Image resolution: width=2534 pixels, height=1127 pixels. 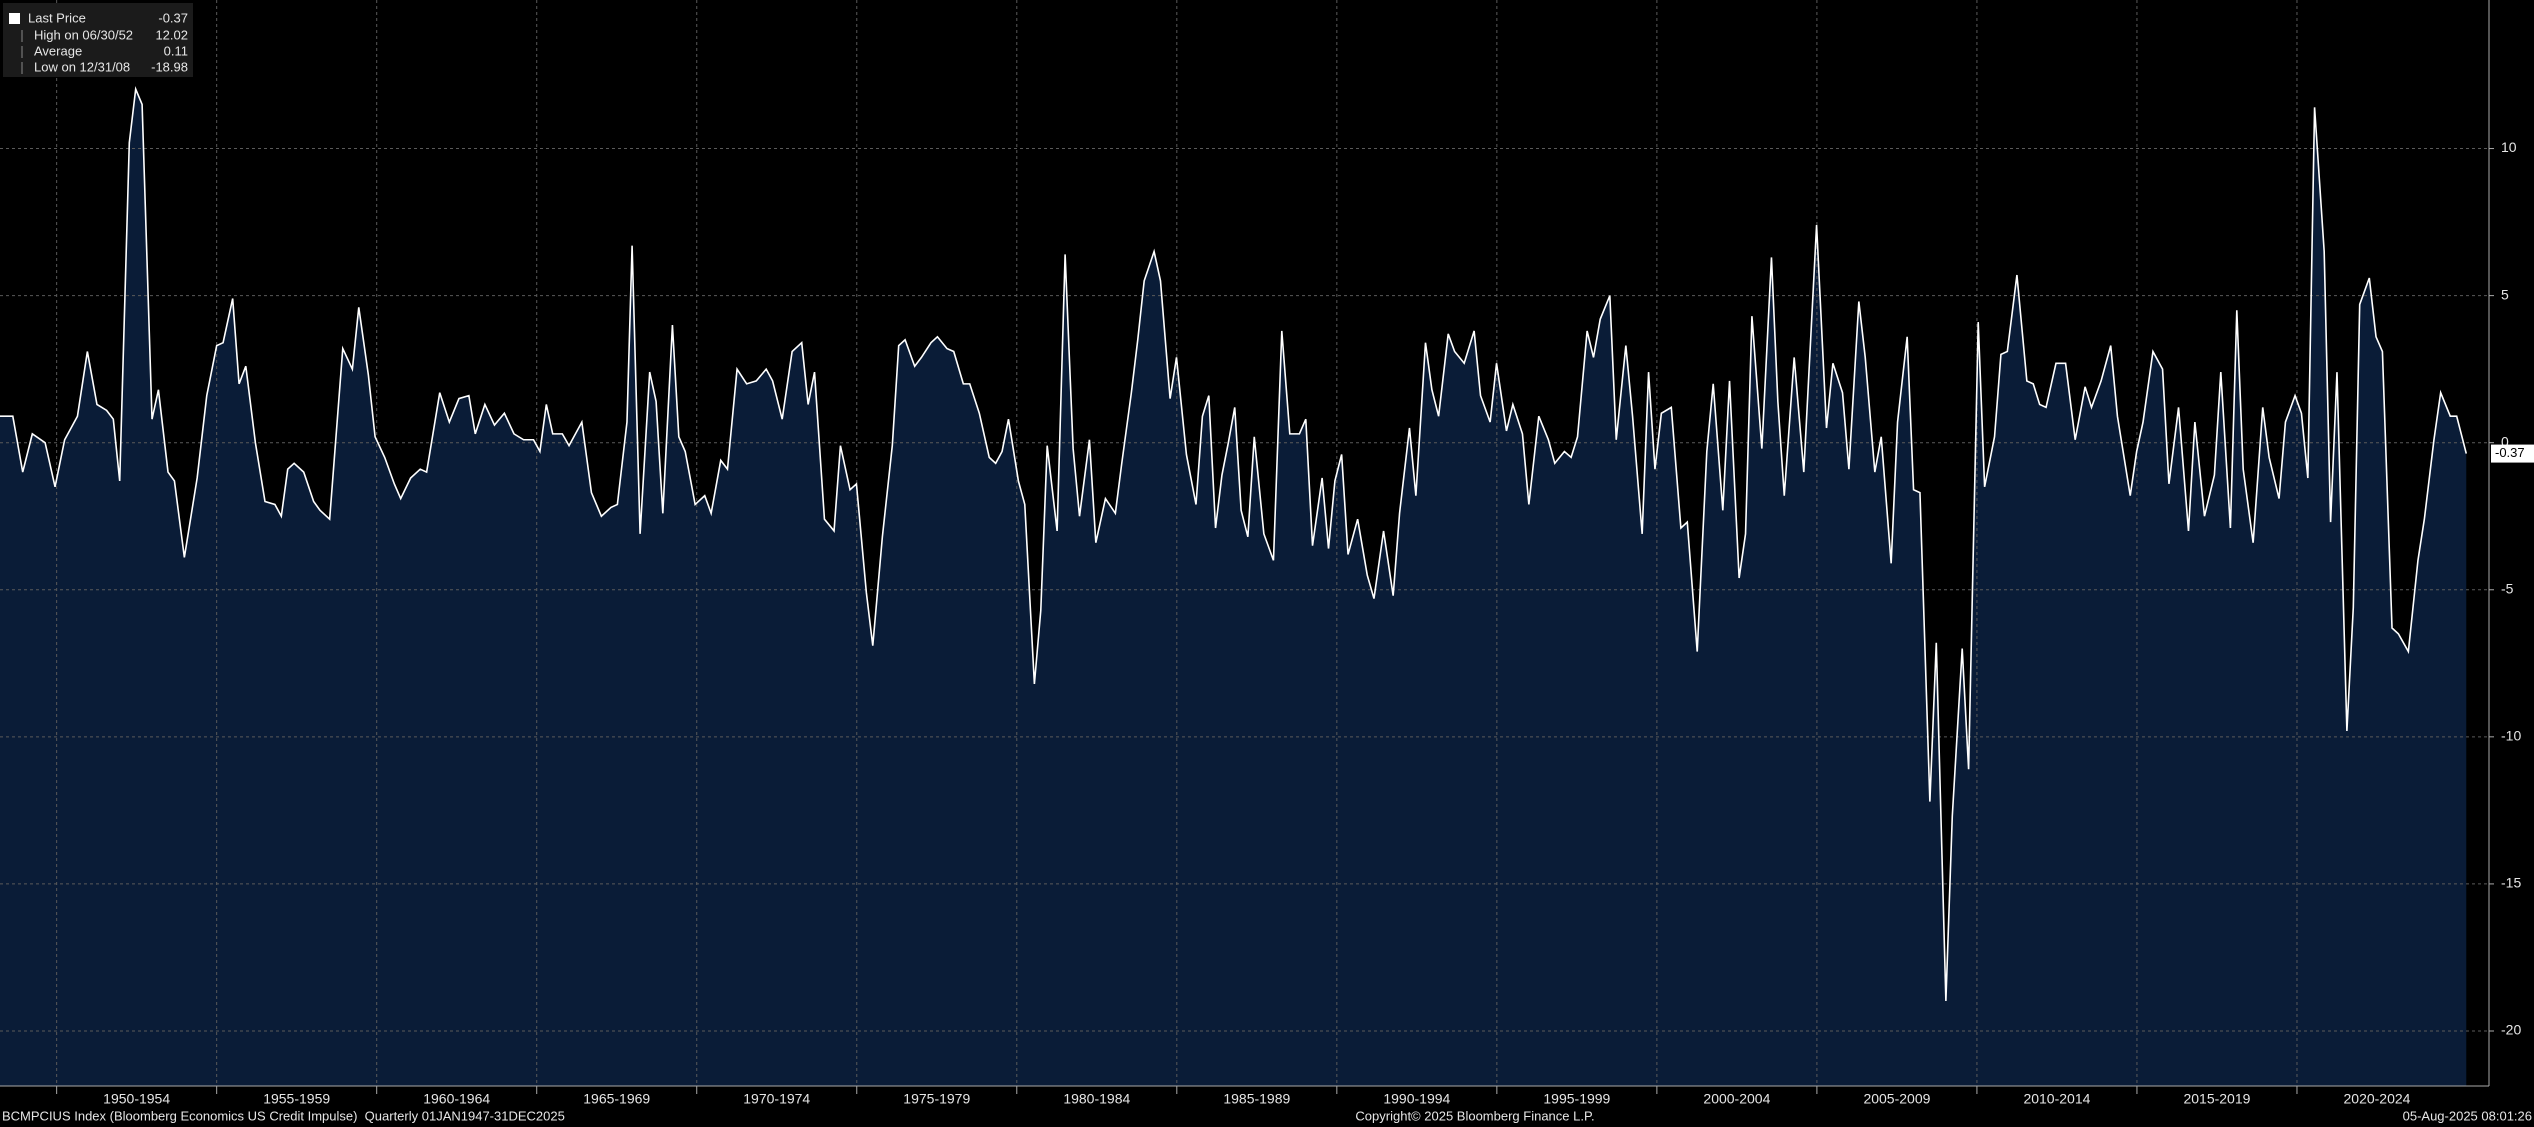 What do you see at coordinates (176, 50) in the screenshot?
I see `legend-value: 0.11` at bounding box center [176, 50].